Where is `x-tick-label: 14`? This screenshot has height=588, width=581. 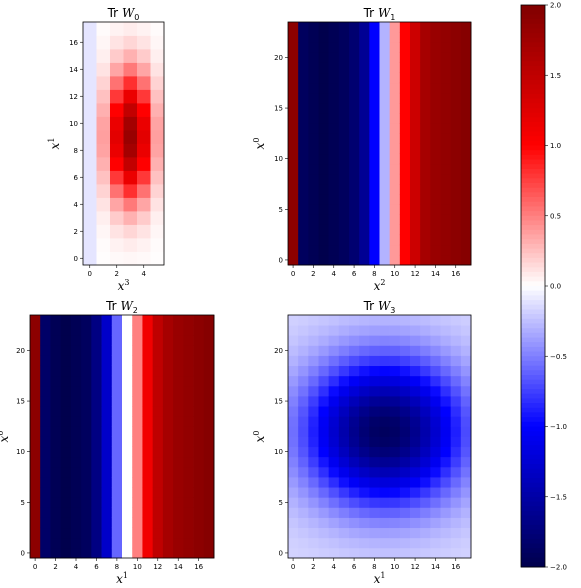 x-tick-label: 14 is located at coordinates (435, 274).